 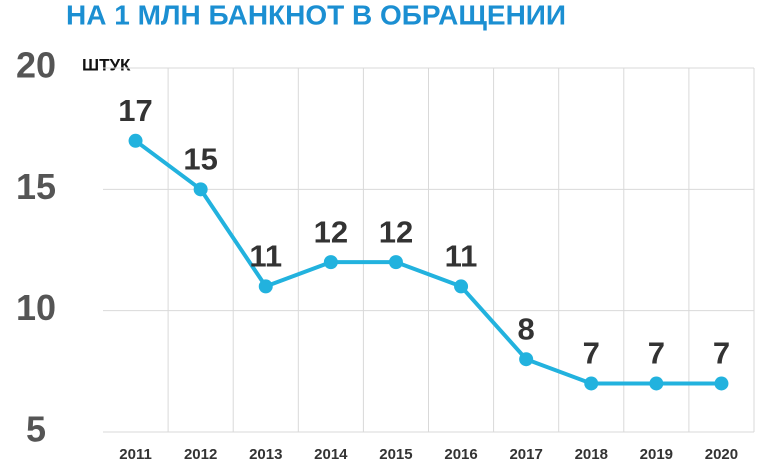 What do you see at coordinates (525, 454) in the screenshot?
I see `x-tick-label: 2017` at bounding box center [525, 454].